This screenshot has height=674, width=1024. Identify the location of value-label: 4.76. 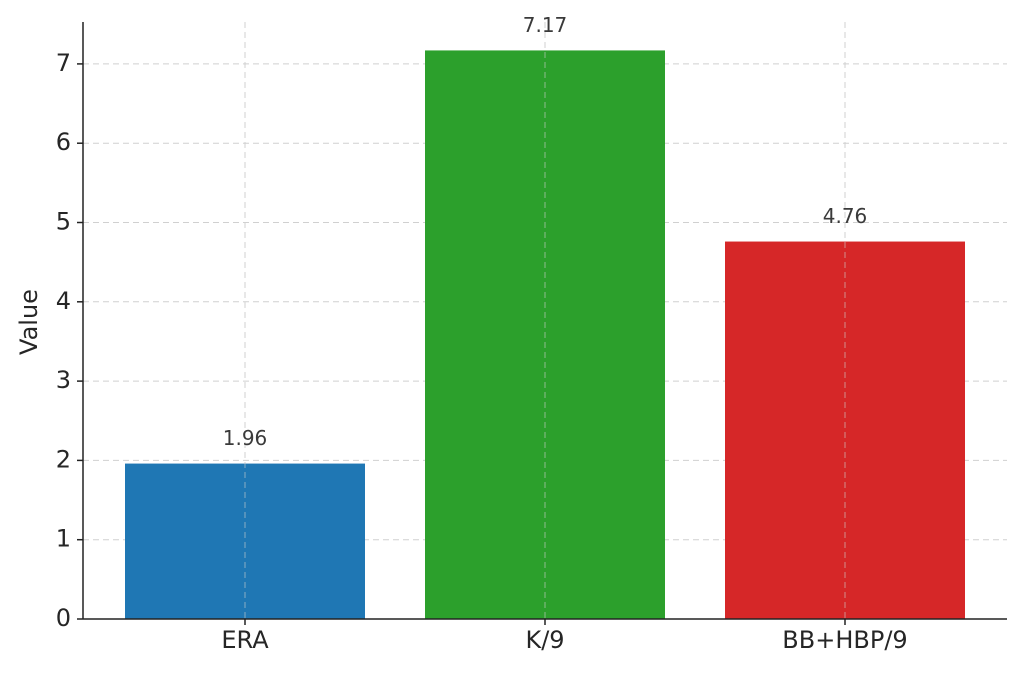
(845, 216).